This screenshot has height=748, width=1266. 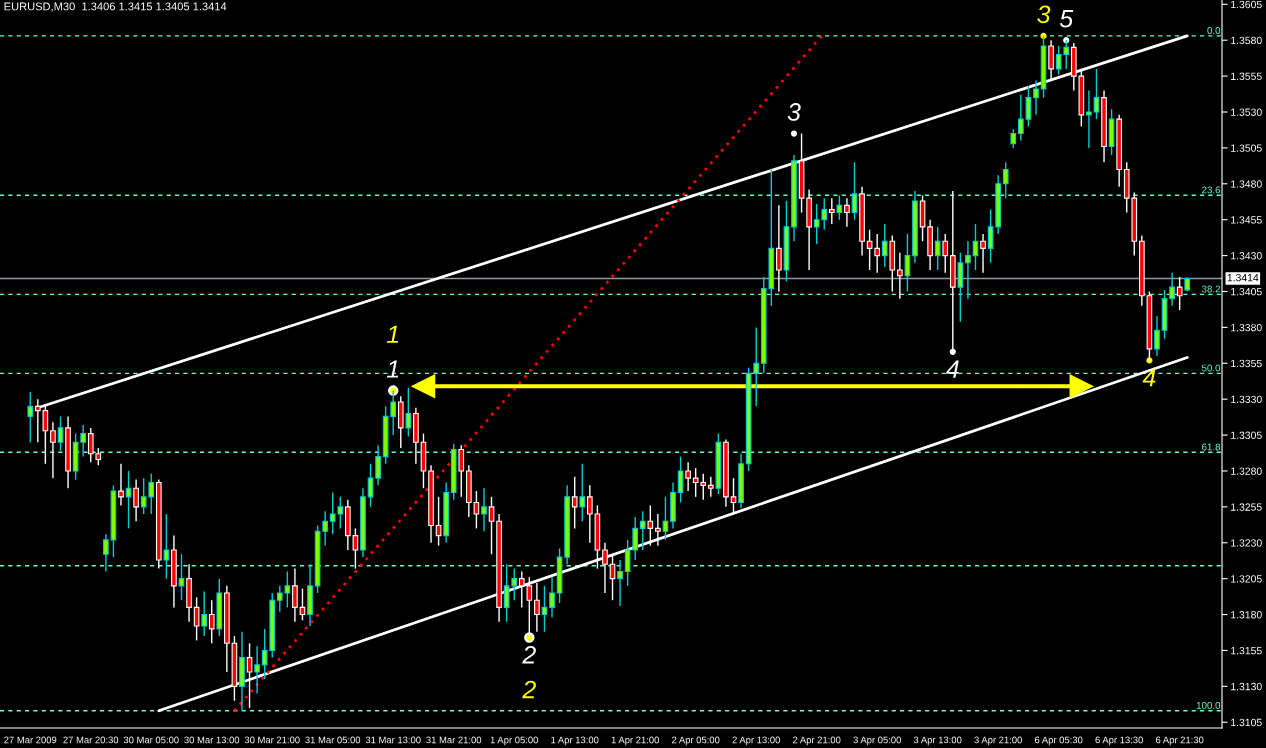 What do you see at coordinates (1211, 190) in the screenshot?
I see `annotation: 23.6` at bounding box center [1211, 190].